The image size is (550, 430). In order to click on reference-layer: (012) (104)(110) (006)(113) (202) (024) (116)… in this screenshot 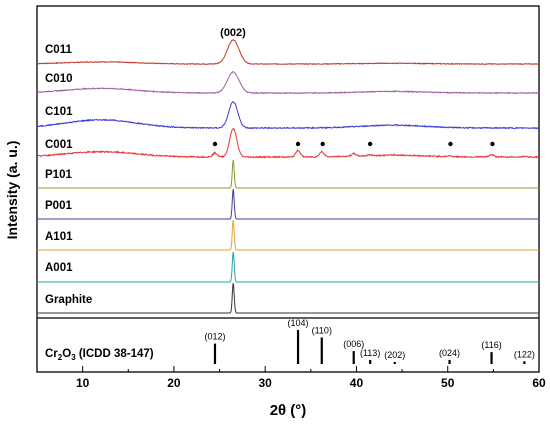, I will do `click(369, 341)`.